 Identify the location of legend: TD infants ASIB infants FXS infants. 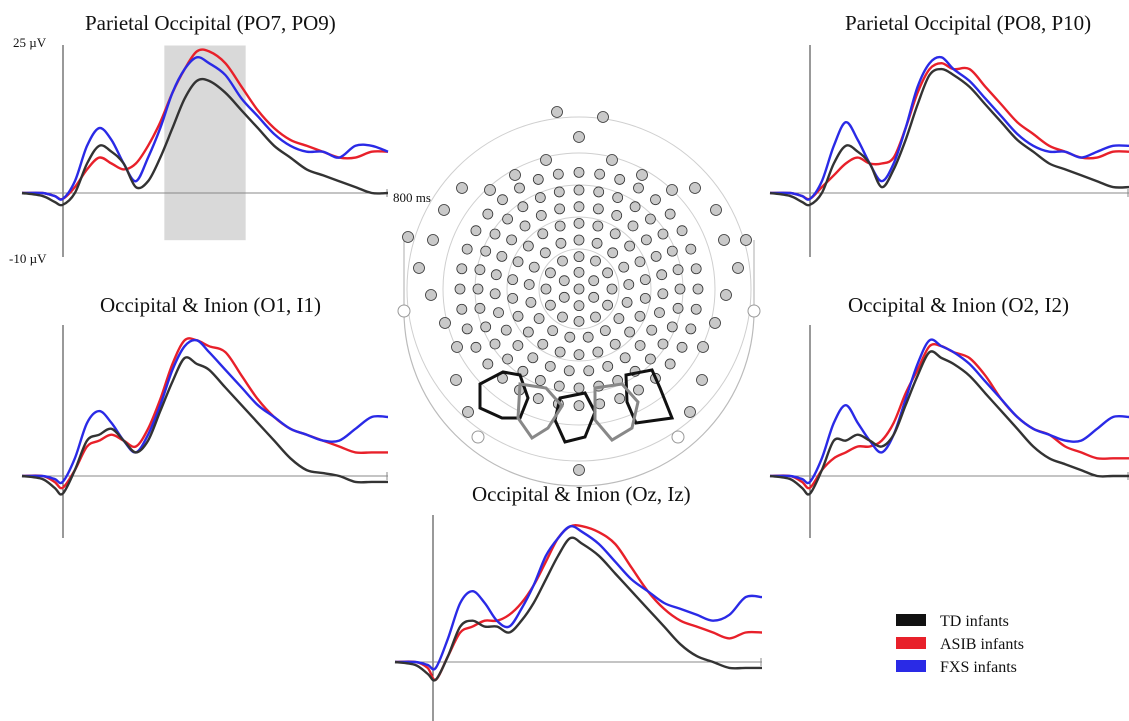
(960, 644).